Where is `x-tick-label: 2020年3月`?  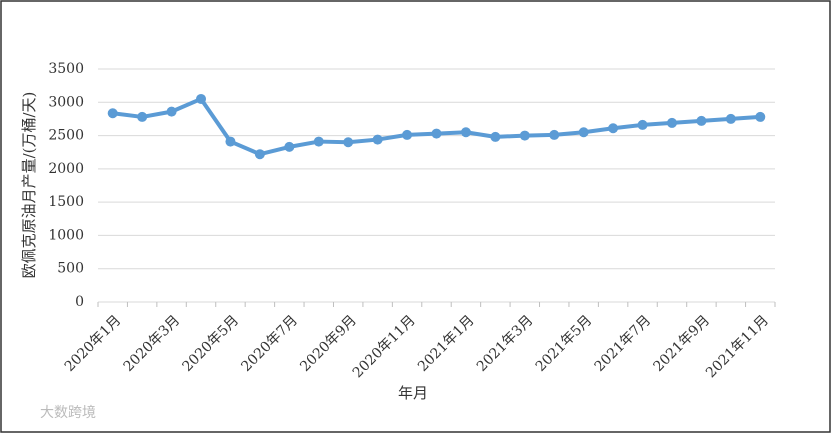 x-tick-label: 2020年3月 is located at coordinates (152, 343).